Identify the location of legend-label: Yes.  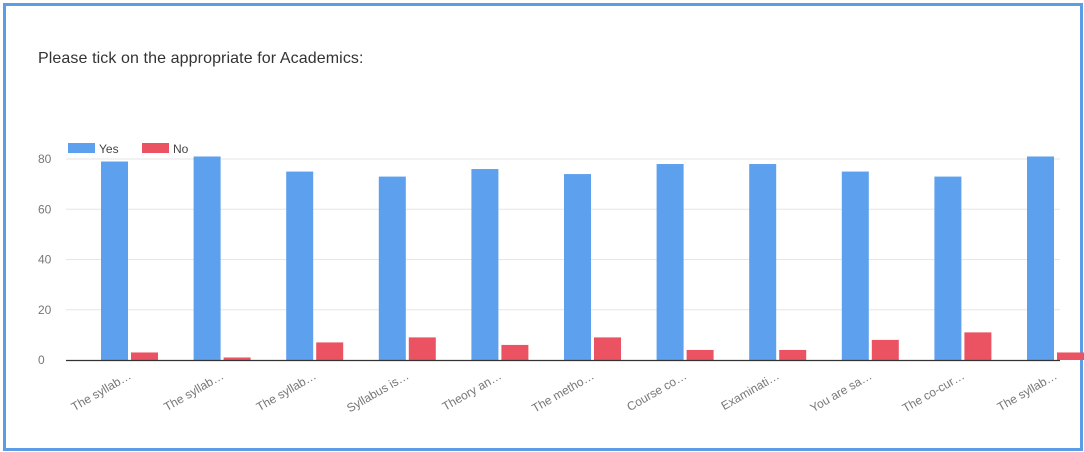
(109, 149).